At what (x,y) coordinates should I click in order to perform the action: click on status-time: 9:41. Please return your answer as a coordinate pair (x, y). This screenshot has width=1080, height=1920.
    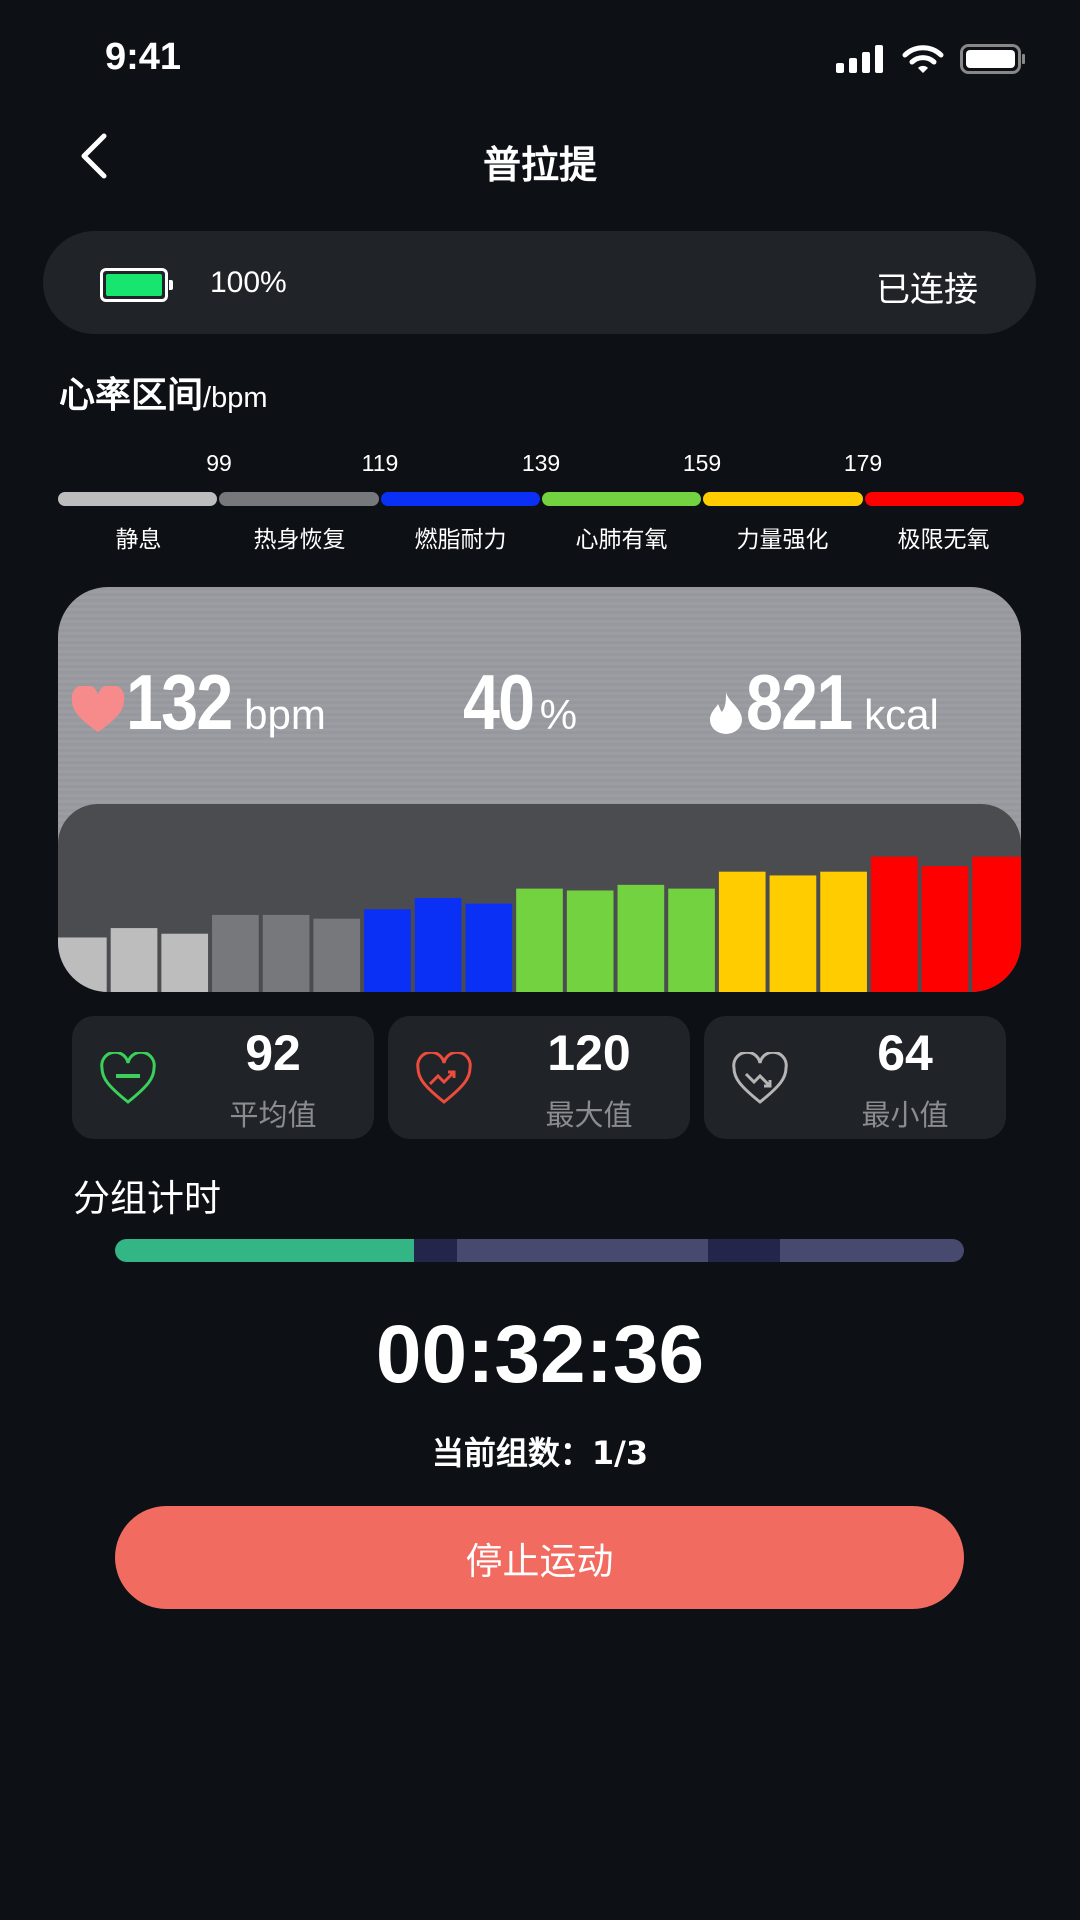
    Looking at the image, I should click on (143, 57).